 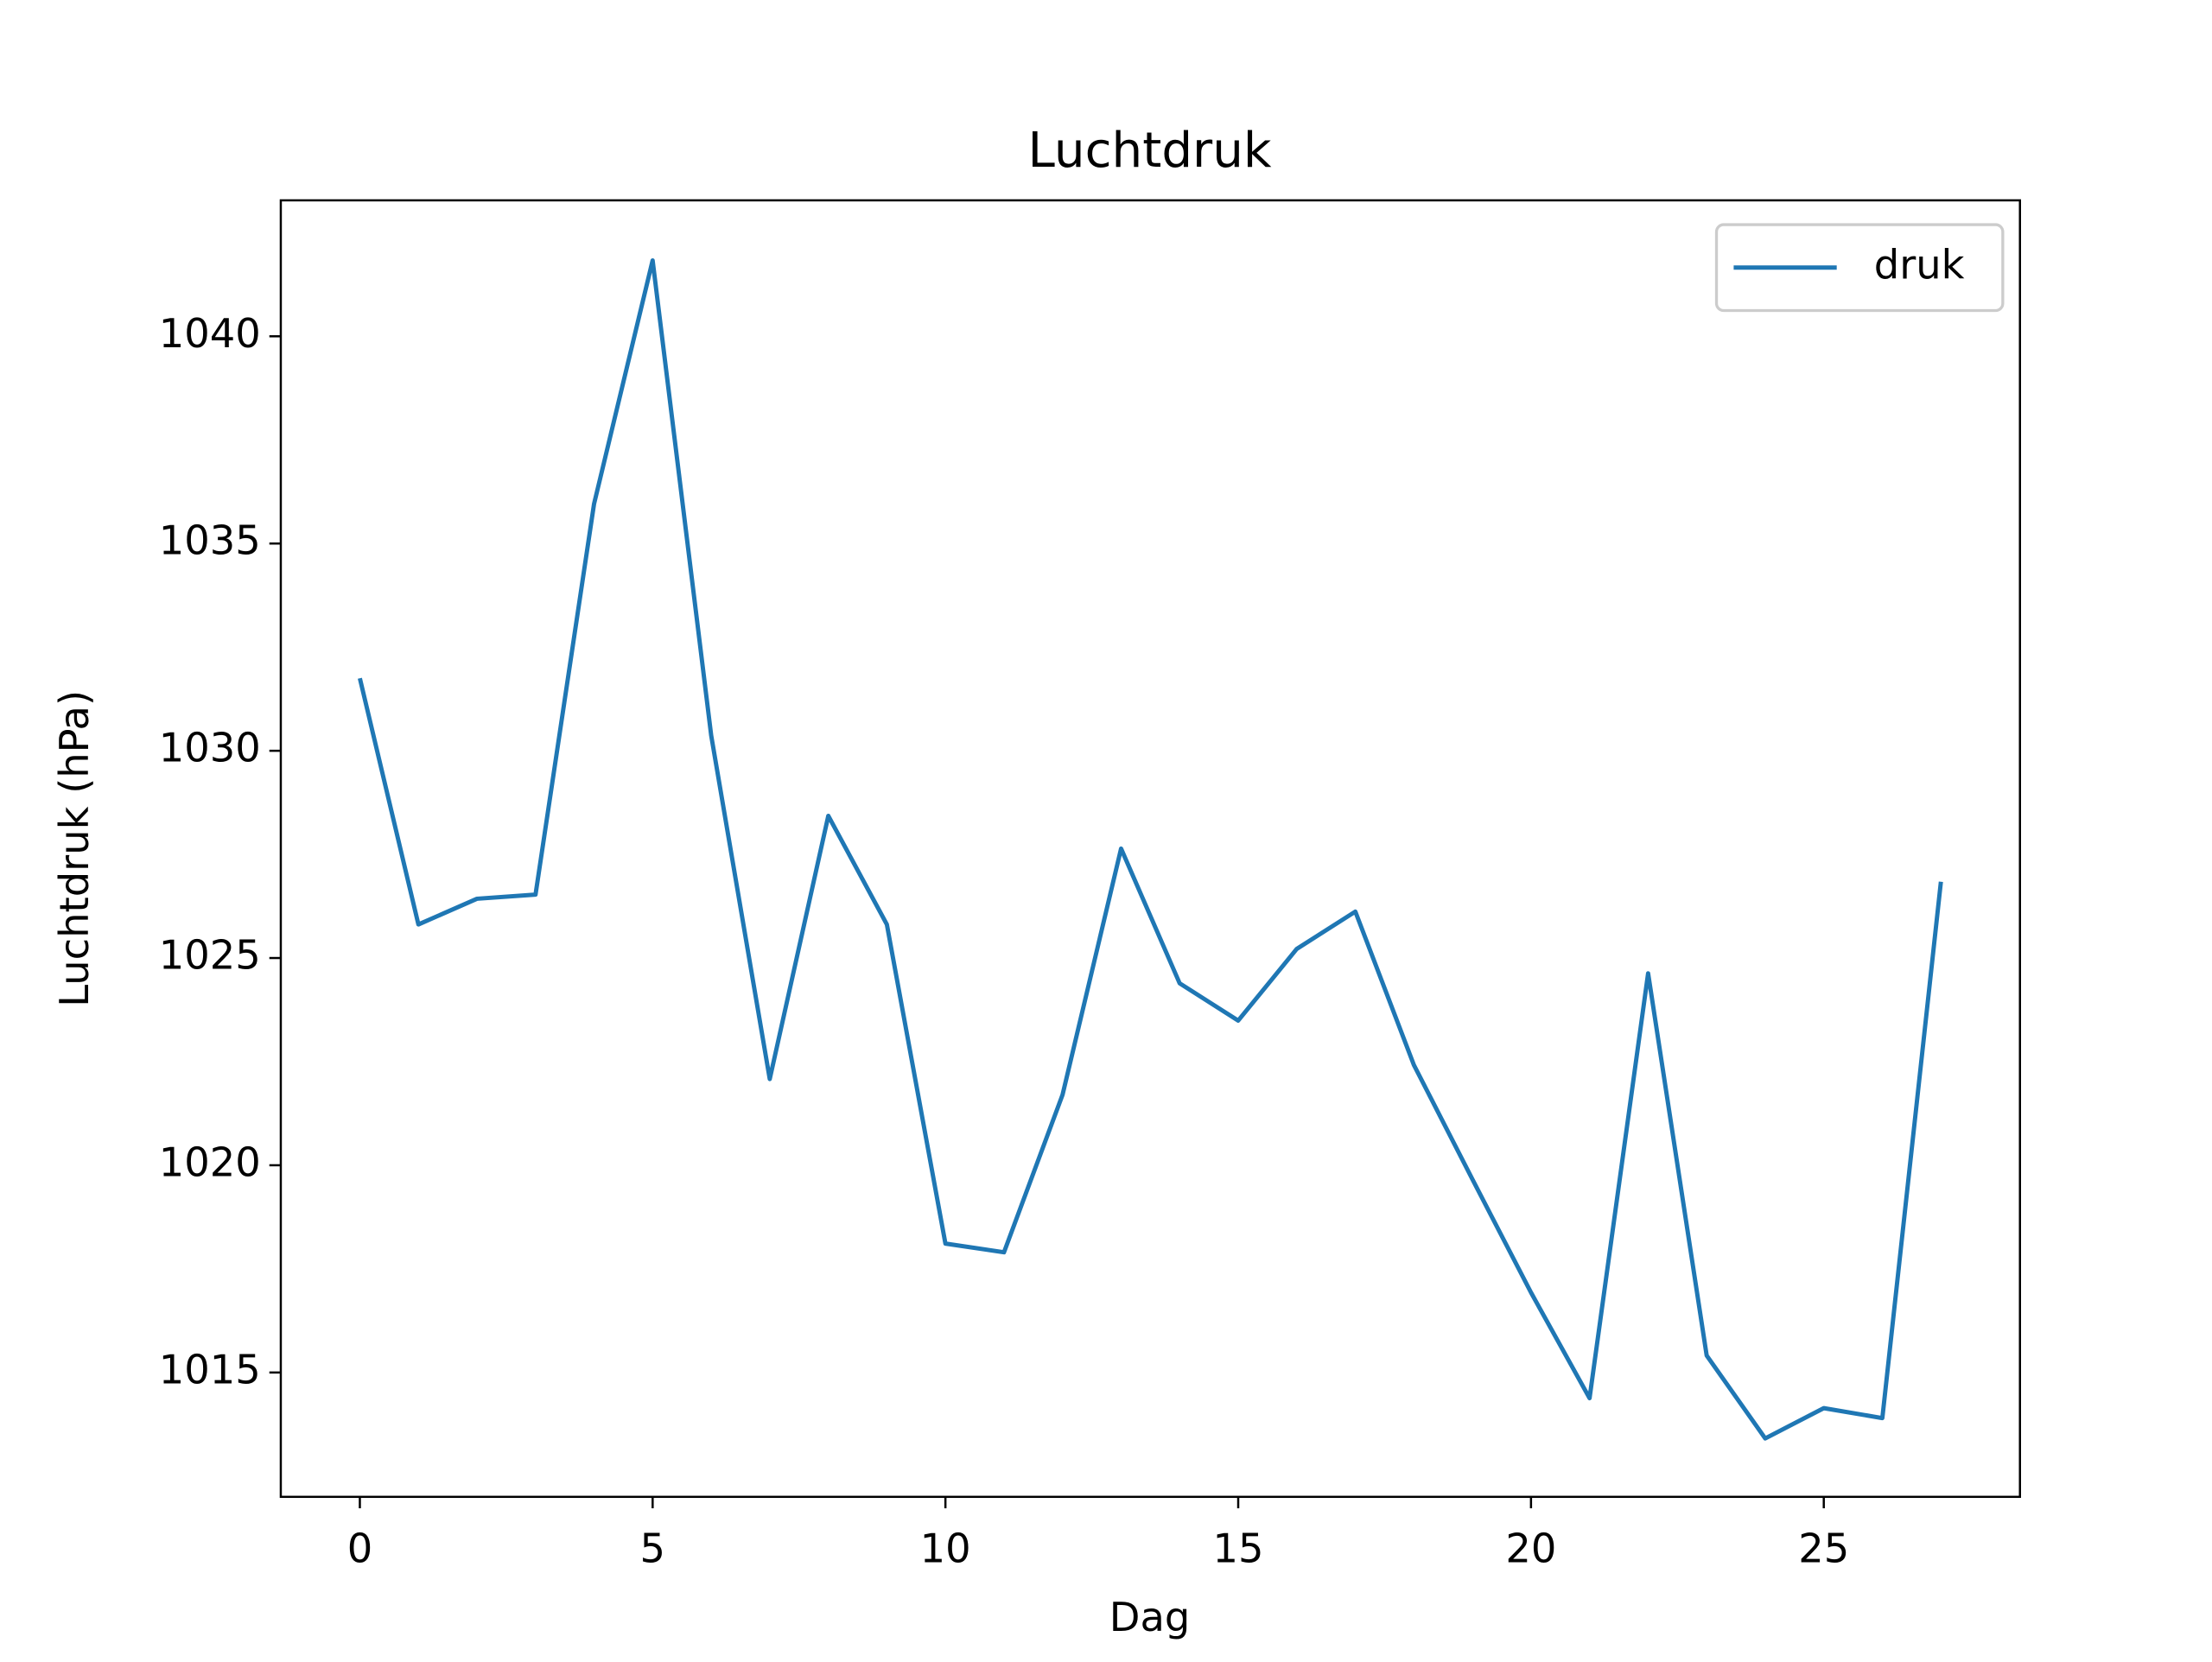 I want to click on y-tick-label: 1030, so click(x=210, y=748).